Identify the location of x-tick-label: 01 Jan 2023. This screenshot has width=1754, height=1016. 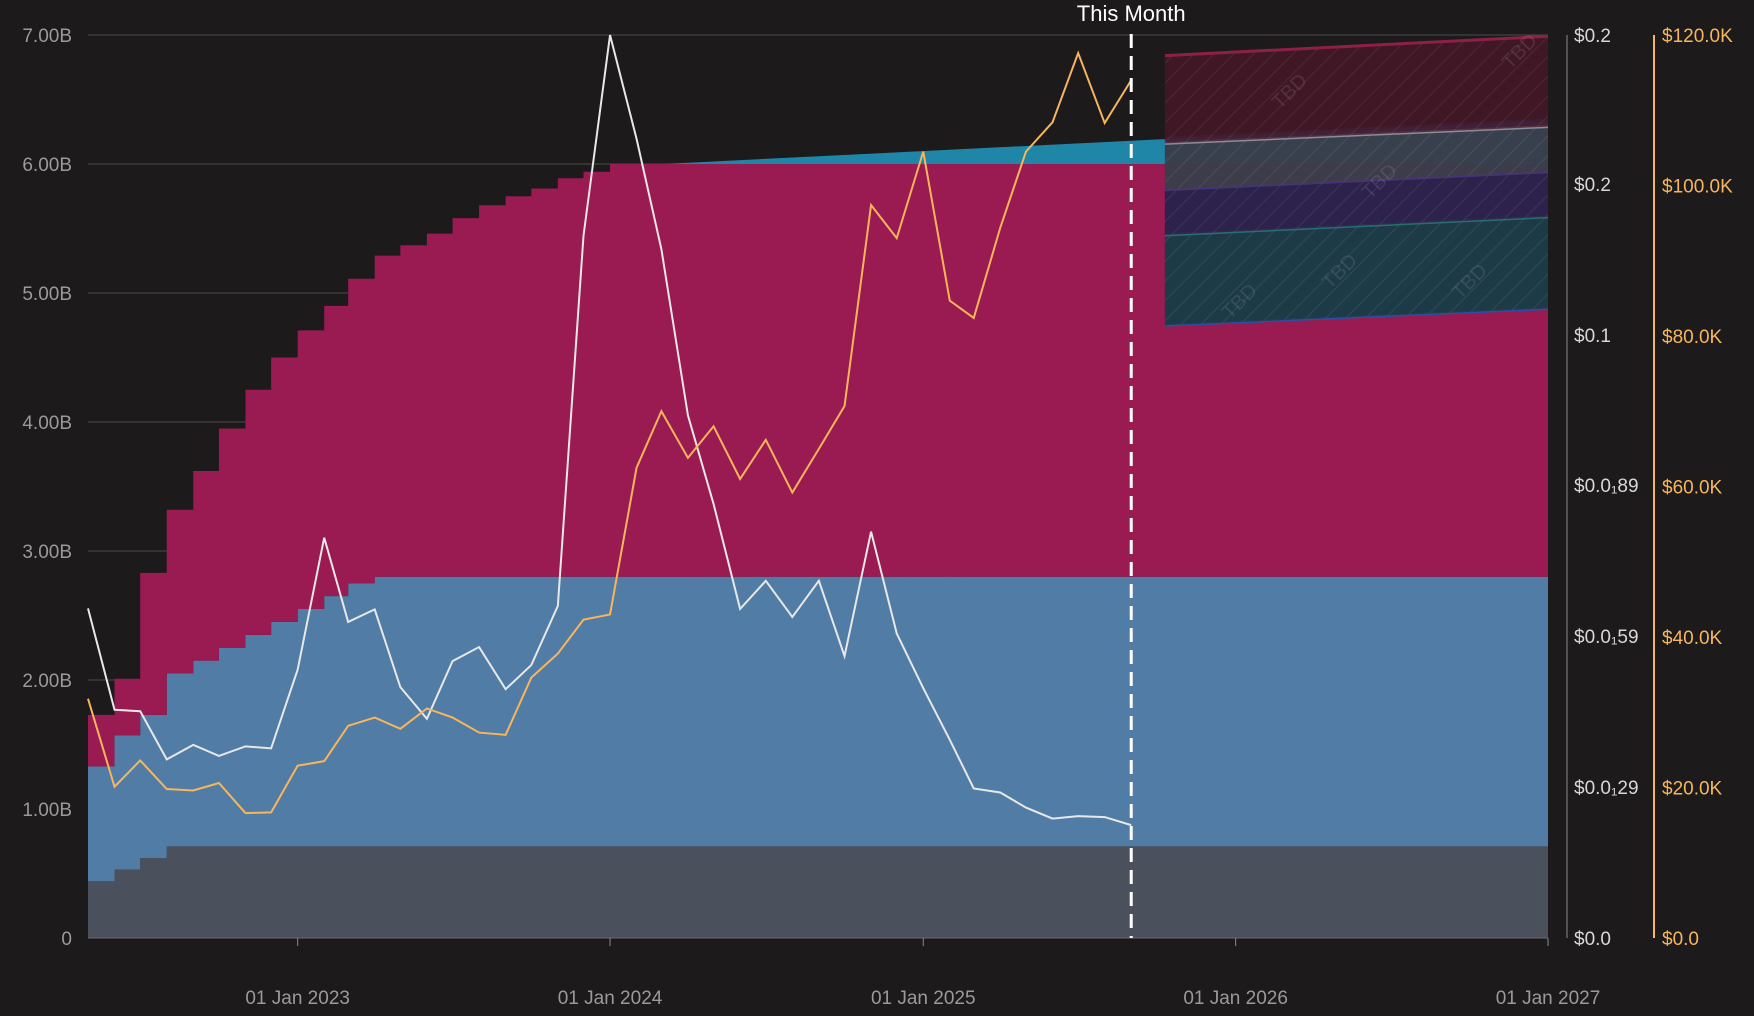
(297, 998).